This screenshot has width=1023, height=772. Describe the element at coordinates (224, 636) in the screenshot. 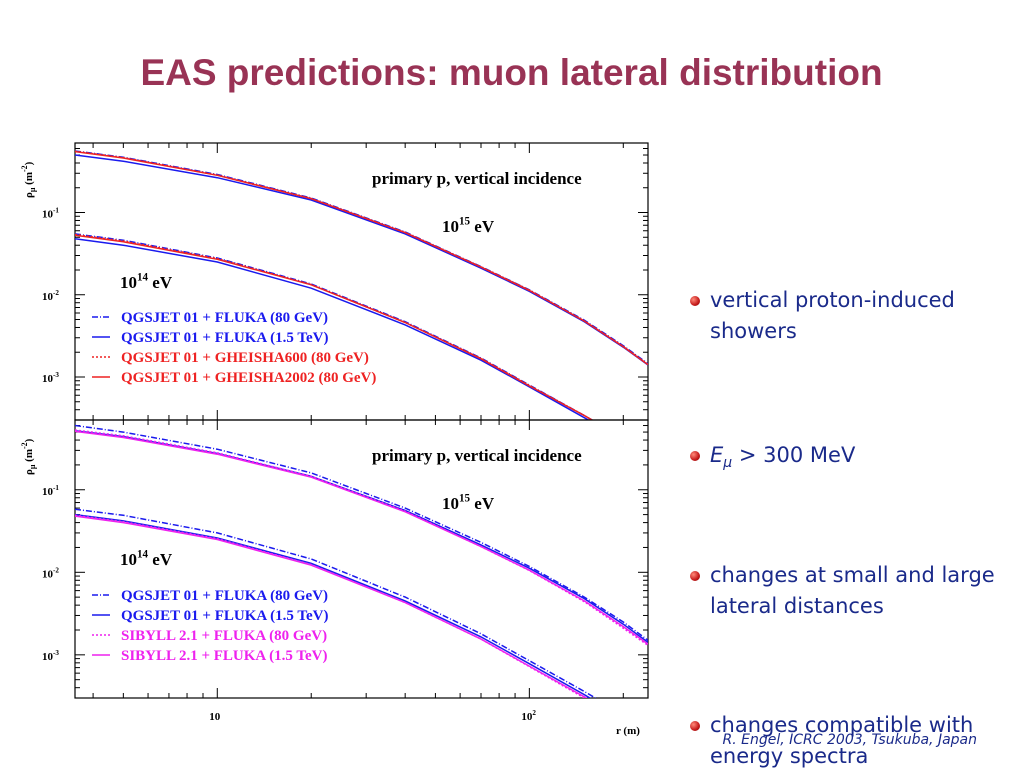

I see `legend-label: SIBYLL 2.1 + FLUKA (80 GeV)` at that location.